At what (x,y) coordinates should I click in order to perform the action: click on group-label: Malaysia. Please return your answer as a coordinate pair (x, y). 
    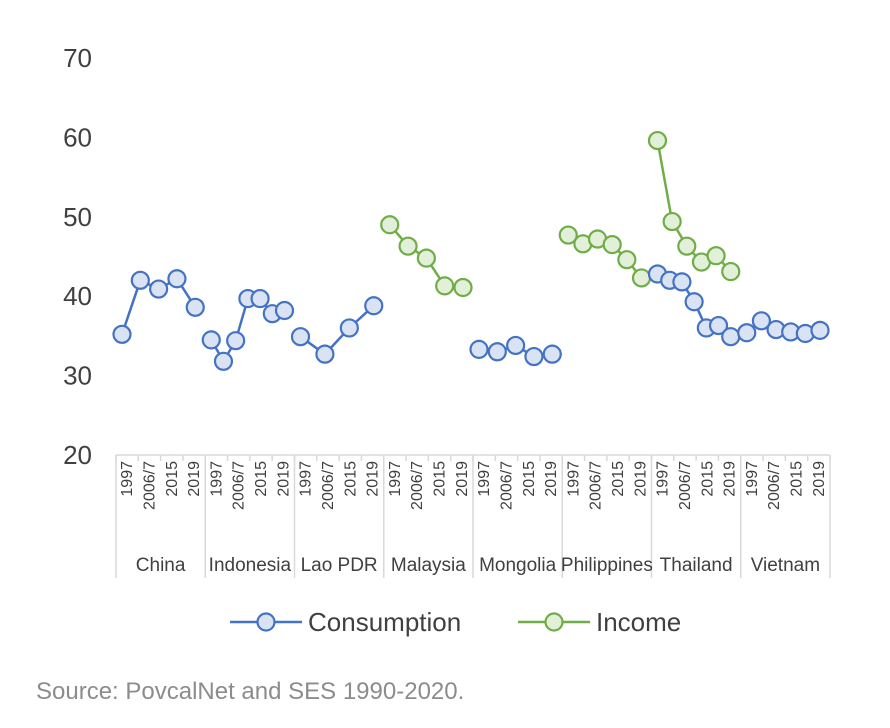
    Looking at the image, I should click on (428, 565).